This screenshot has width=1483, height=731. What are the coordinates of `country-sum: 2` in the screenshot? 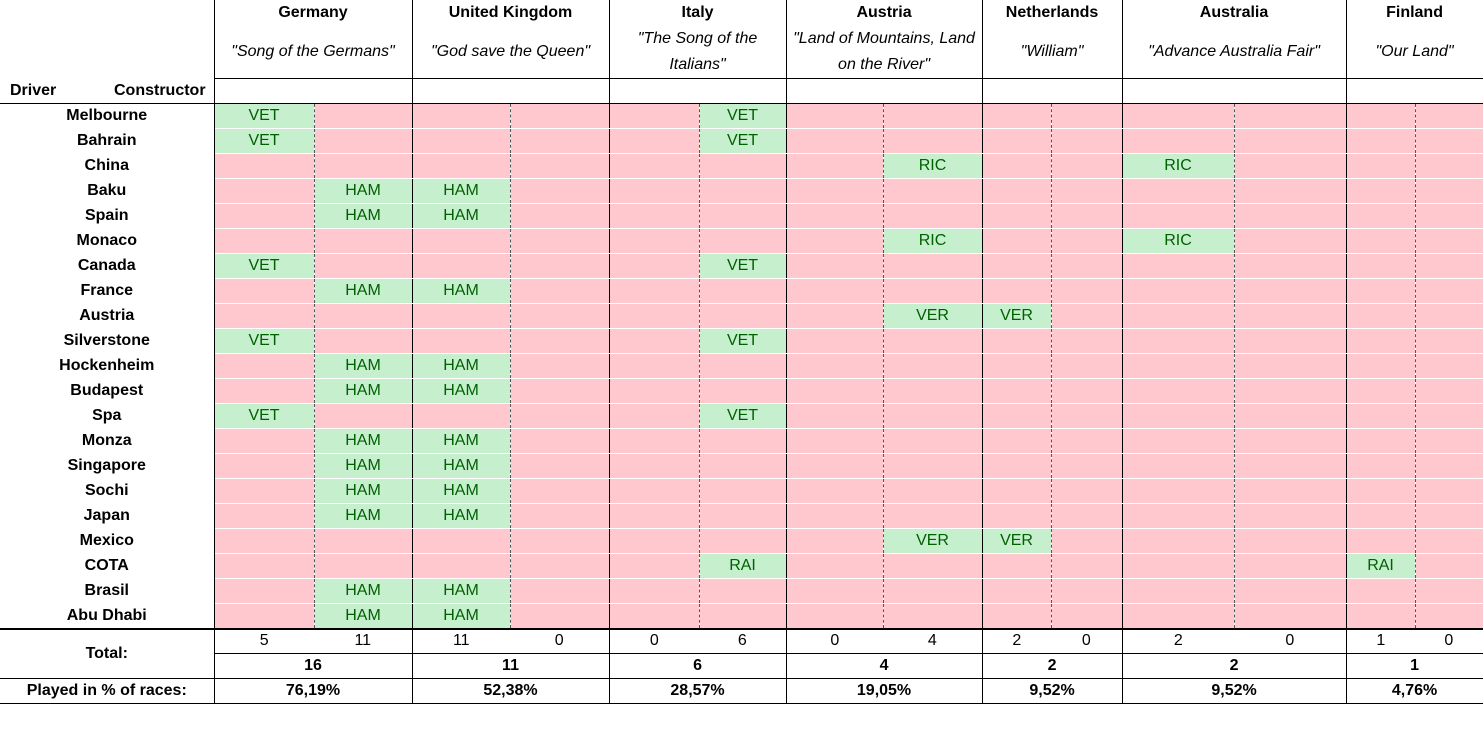 It's located at (1234, 666).